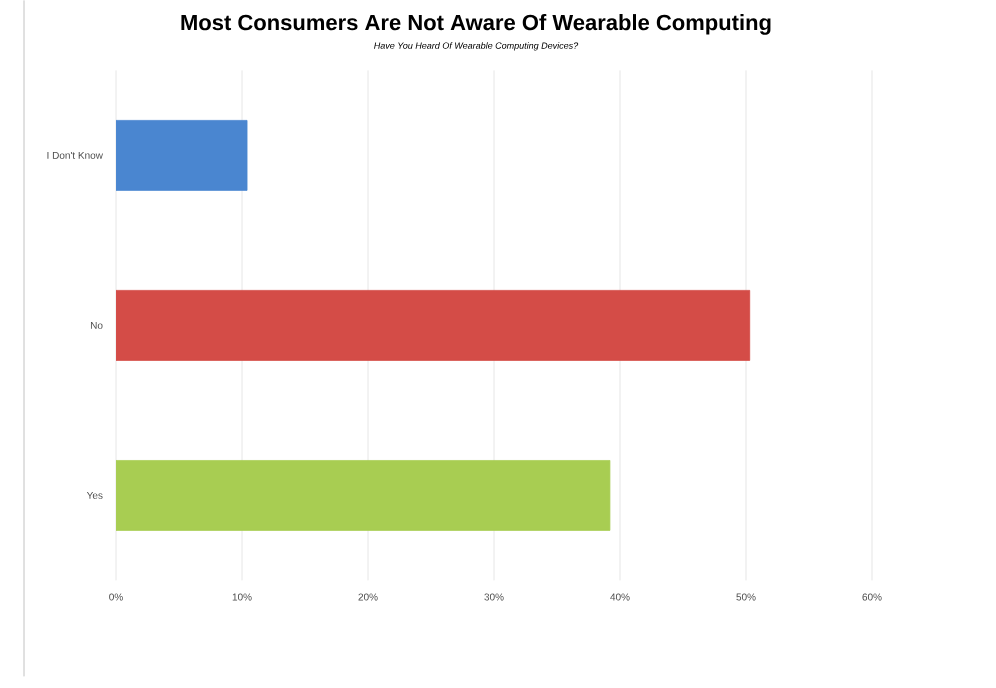  What do you see at coordinates (476, 24) in the screenshot?
I see `chart-title: Most Consumers Are Not Aware Of Wearable Computing` at bounding box center [476, 24].